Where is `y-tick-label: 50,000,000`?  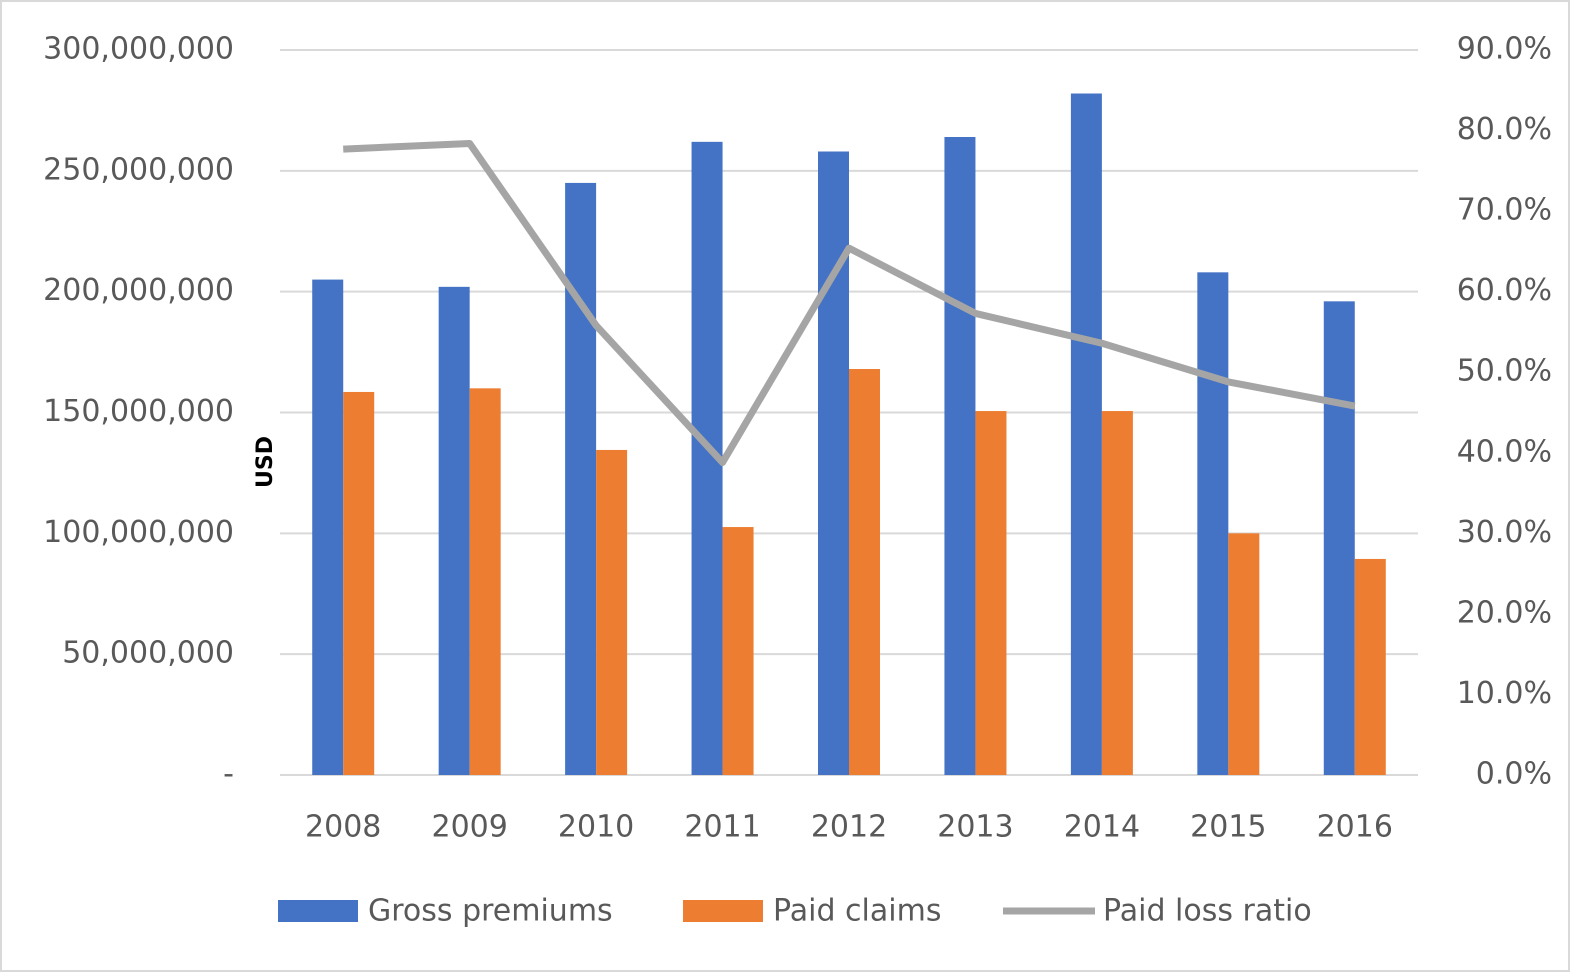
y-tick-label: 50,000,000 is located at coordinates (148, 653).